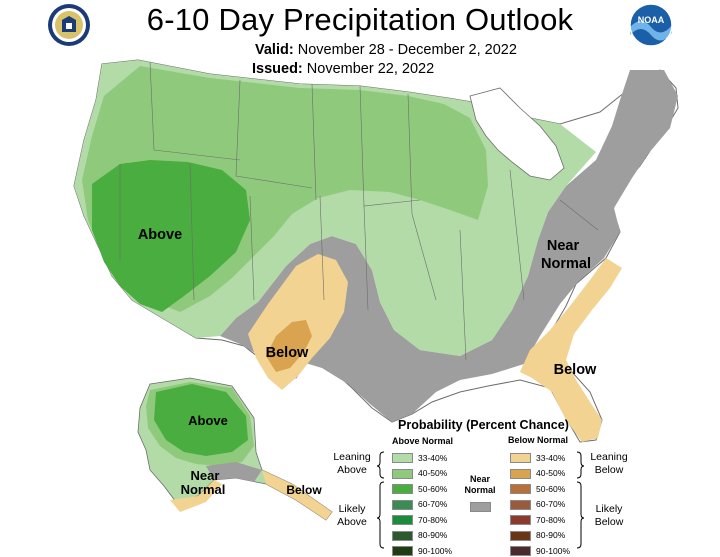 The height and width of the screenshot is (557, 720). Describe the element at coordinates (566, 264) in the screenshot. I see `label-near-line2: Normal` at that location.